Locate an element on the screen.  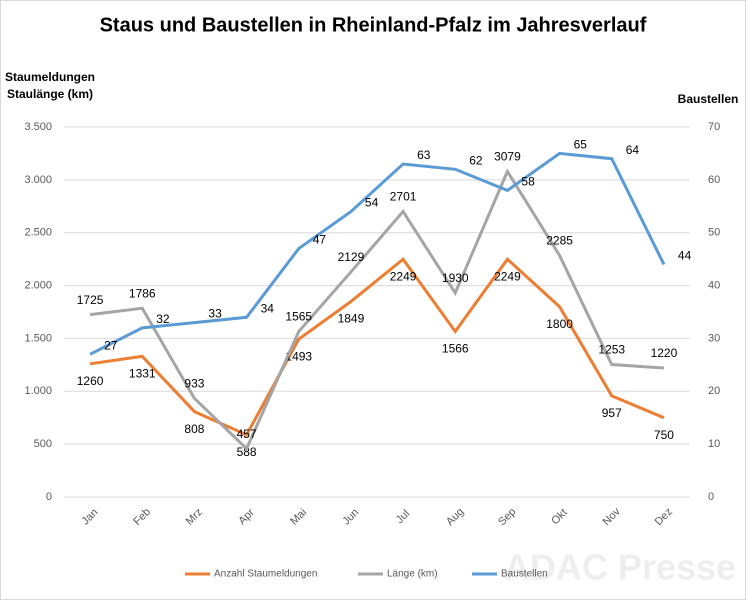
data-label: 933 is located at coordinates (194, 384).